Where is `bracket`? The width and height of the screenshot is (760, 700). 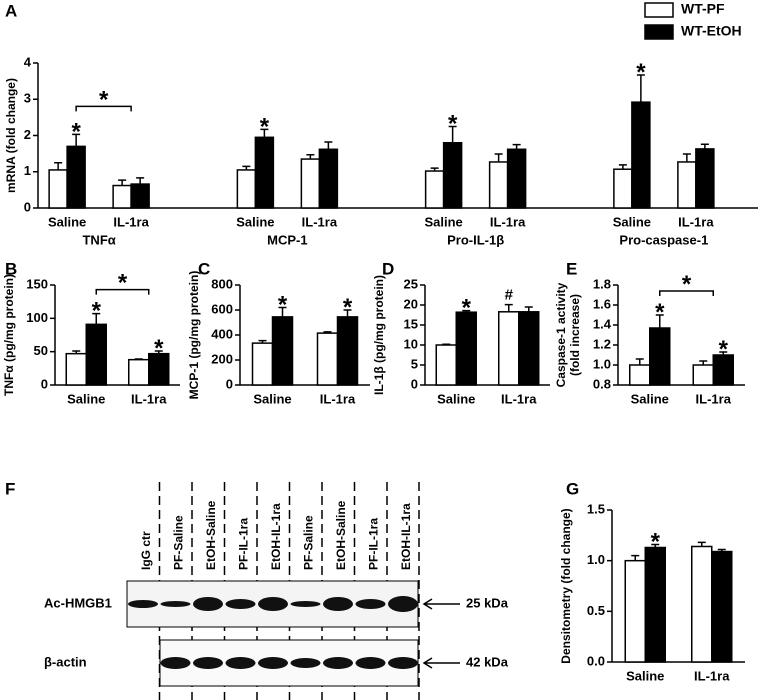 bracket is located at coordinates (122, 291).